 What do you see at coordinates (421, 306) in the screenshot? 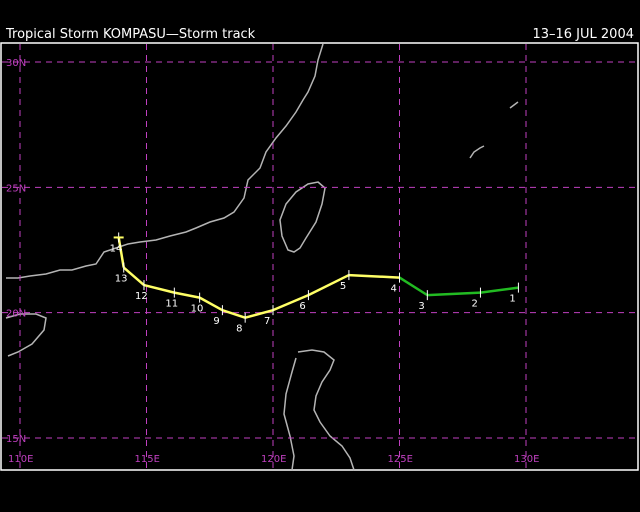
I see `track-point-label-3: 3` at bounding box center [421, 306].